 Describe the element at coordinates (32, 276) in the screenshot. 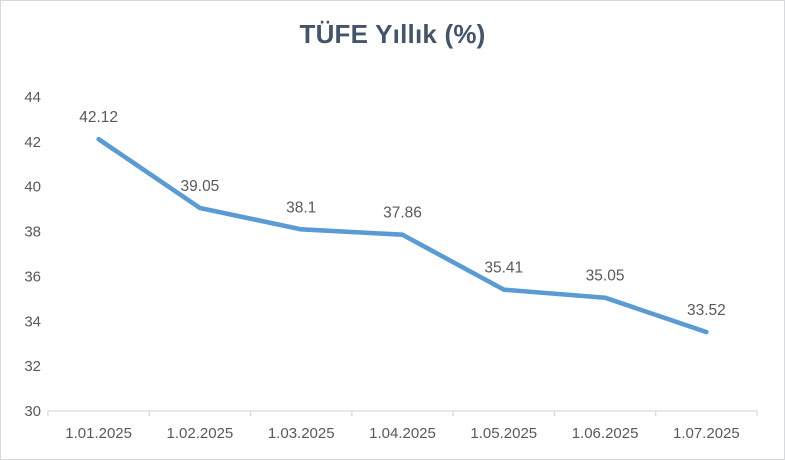

I see `y-axis-tick-label: 36` at that location.